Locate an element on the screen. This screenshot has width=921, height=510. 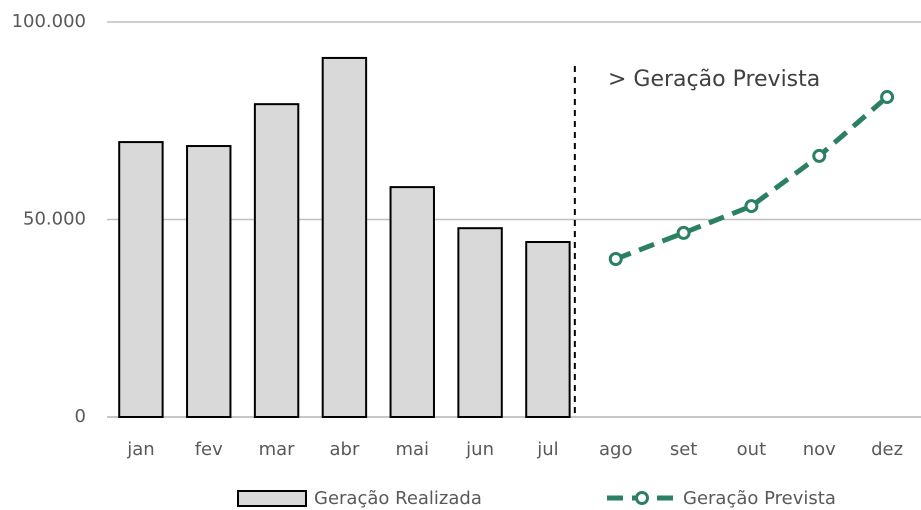
x-tick-label: out is located at coordinates (751, 449).